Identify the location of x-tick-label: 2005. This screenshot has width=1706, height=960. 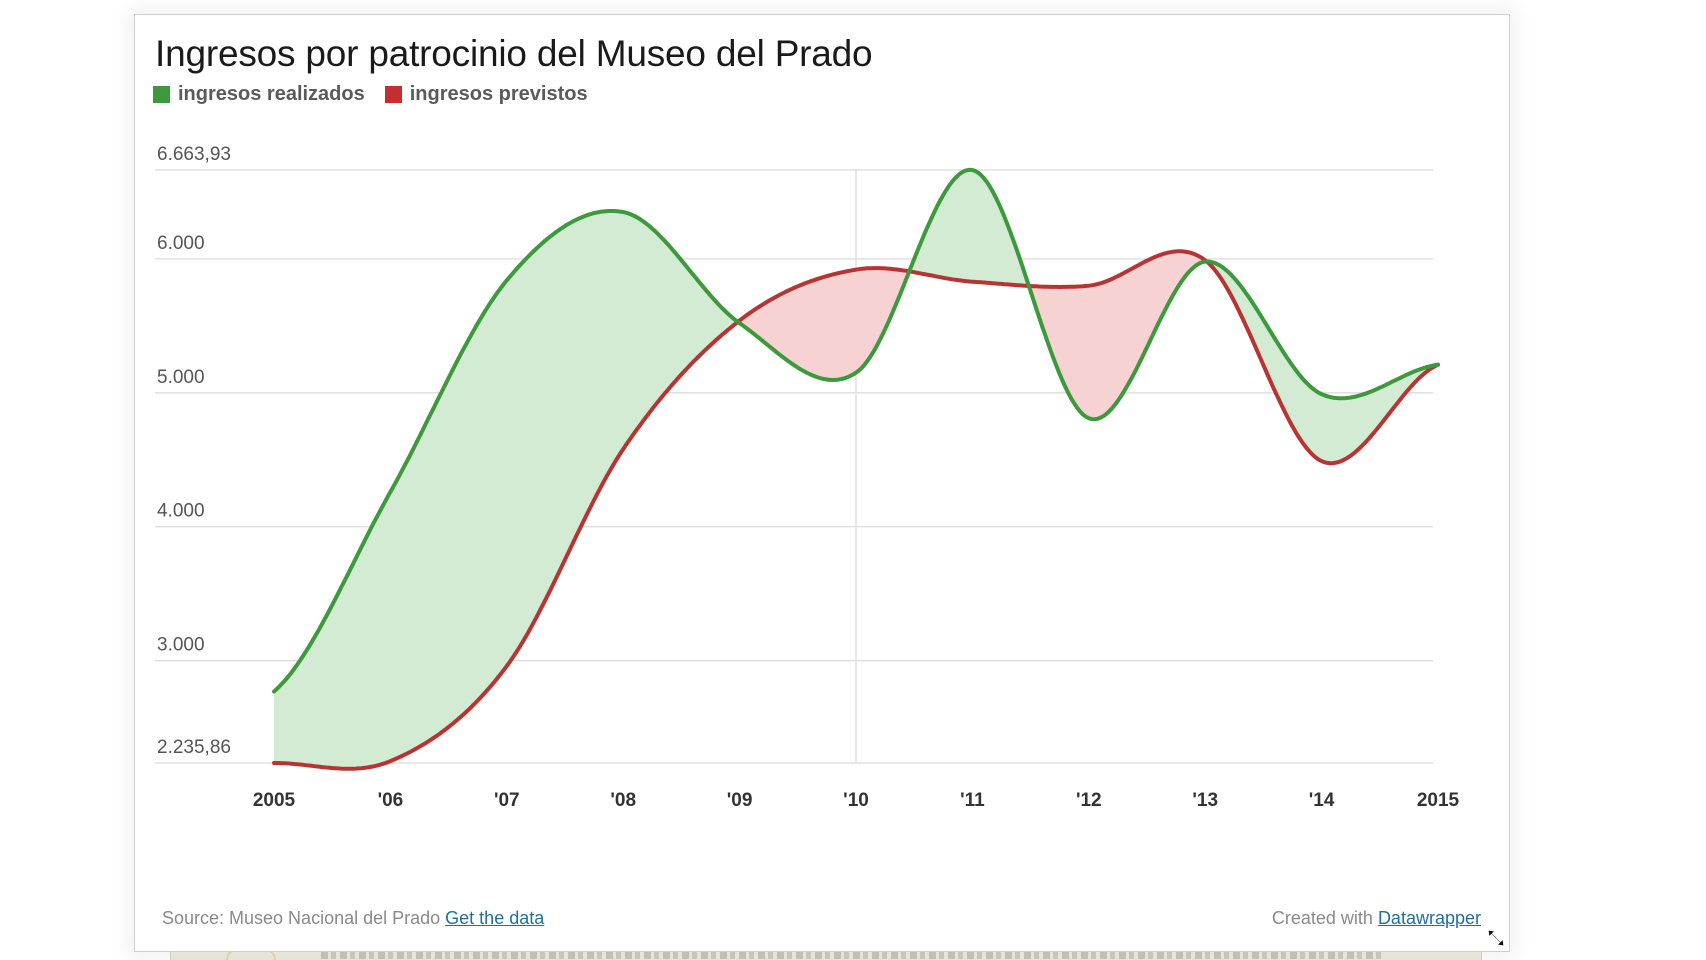
(274, 800).